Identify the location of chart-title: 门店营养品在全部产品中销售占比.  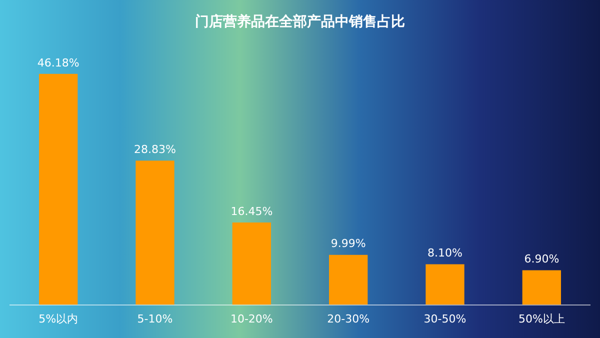
(300, 21).